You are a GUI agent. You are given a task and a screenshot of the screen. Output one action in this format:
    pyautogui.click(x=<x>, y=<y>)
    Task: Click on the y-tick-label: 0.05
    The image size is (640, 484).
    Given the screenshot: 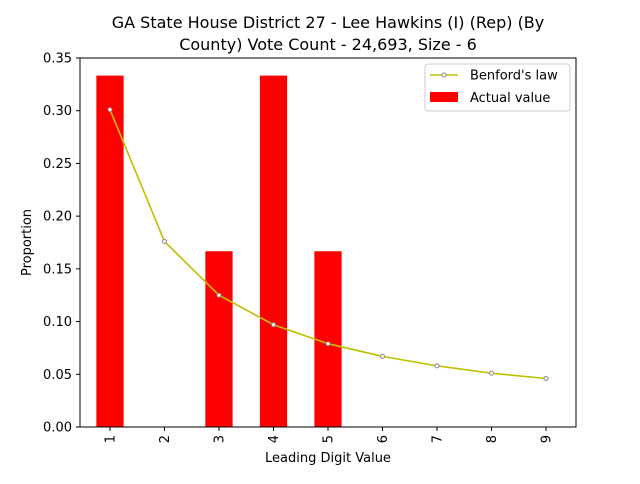 What is the action you would take?
    pyautogui.click(x=57, y=375)
    